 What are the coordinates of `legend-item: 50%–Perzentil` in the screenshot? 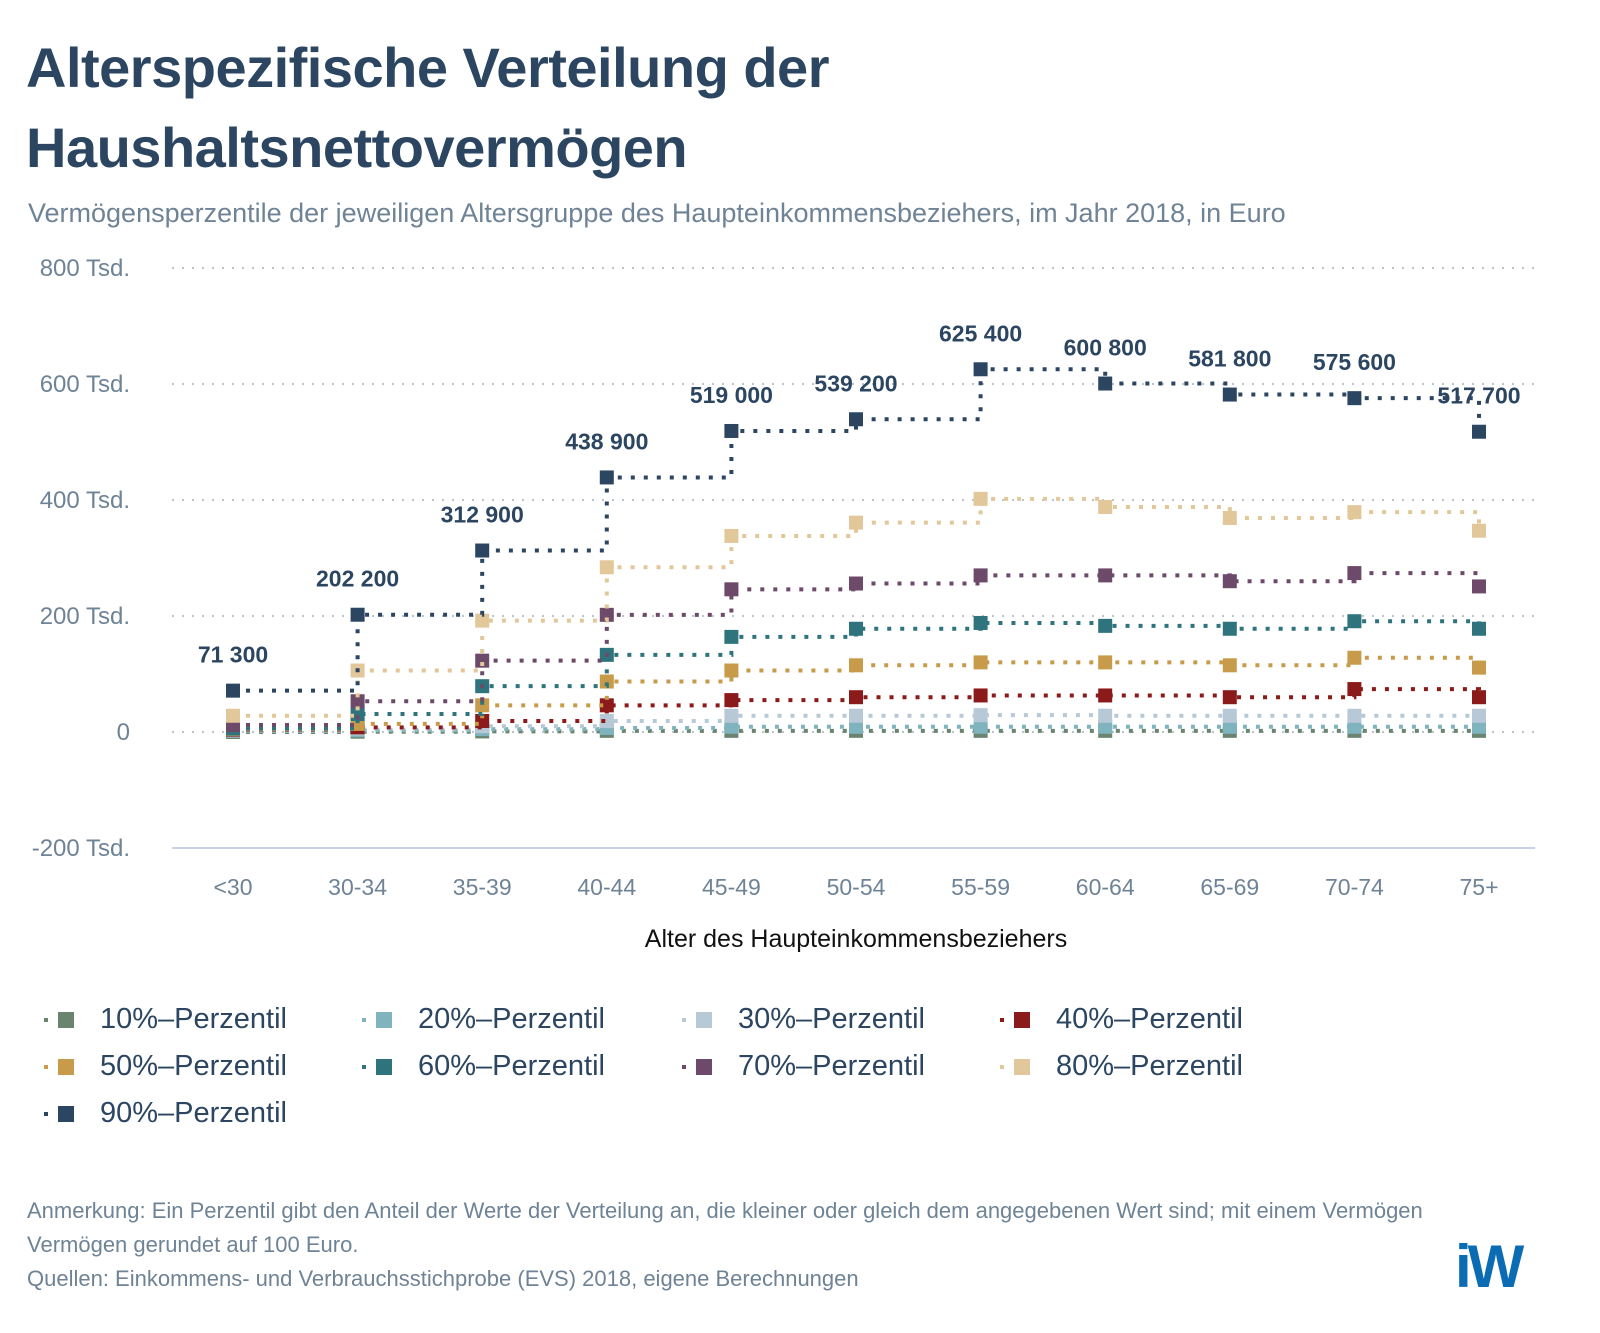 It's located at (165, 1066).